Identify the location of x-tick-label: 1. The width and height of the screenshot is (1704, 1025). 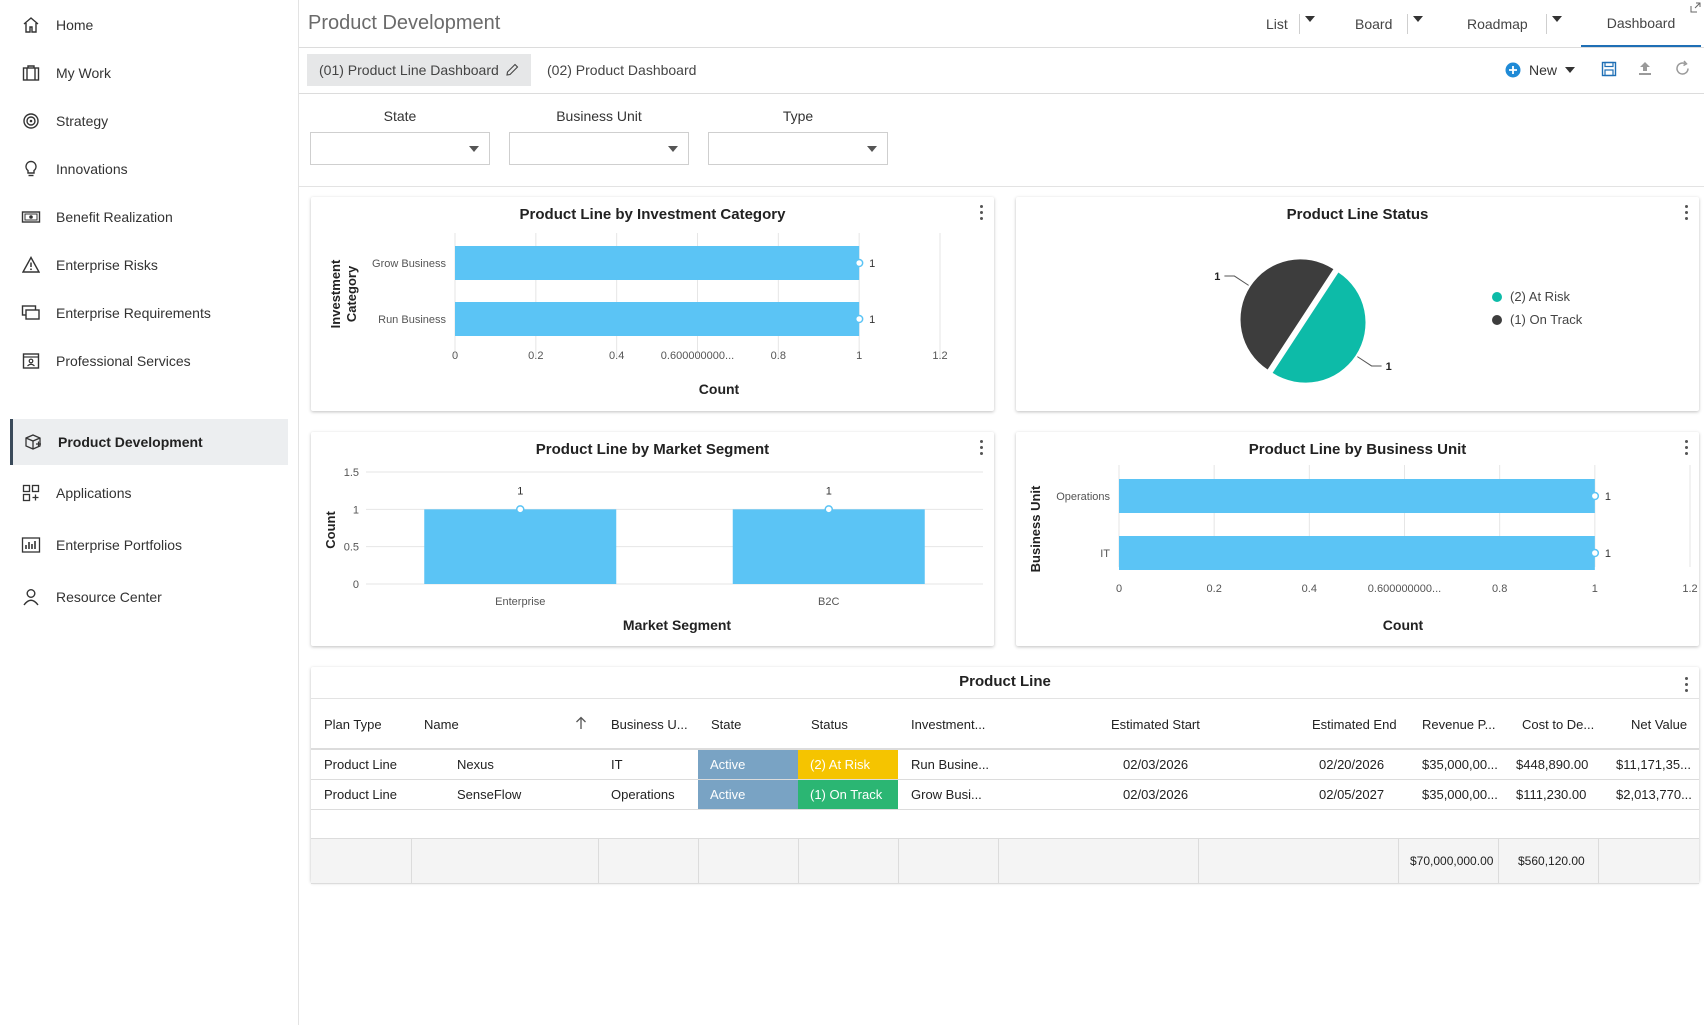
(1595, 589).